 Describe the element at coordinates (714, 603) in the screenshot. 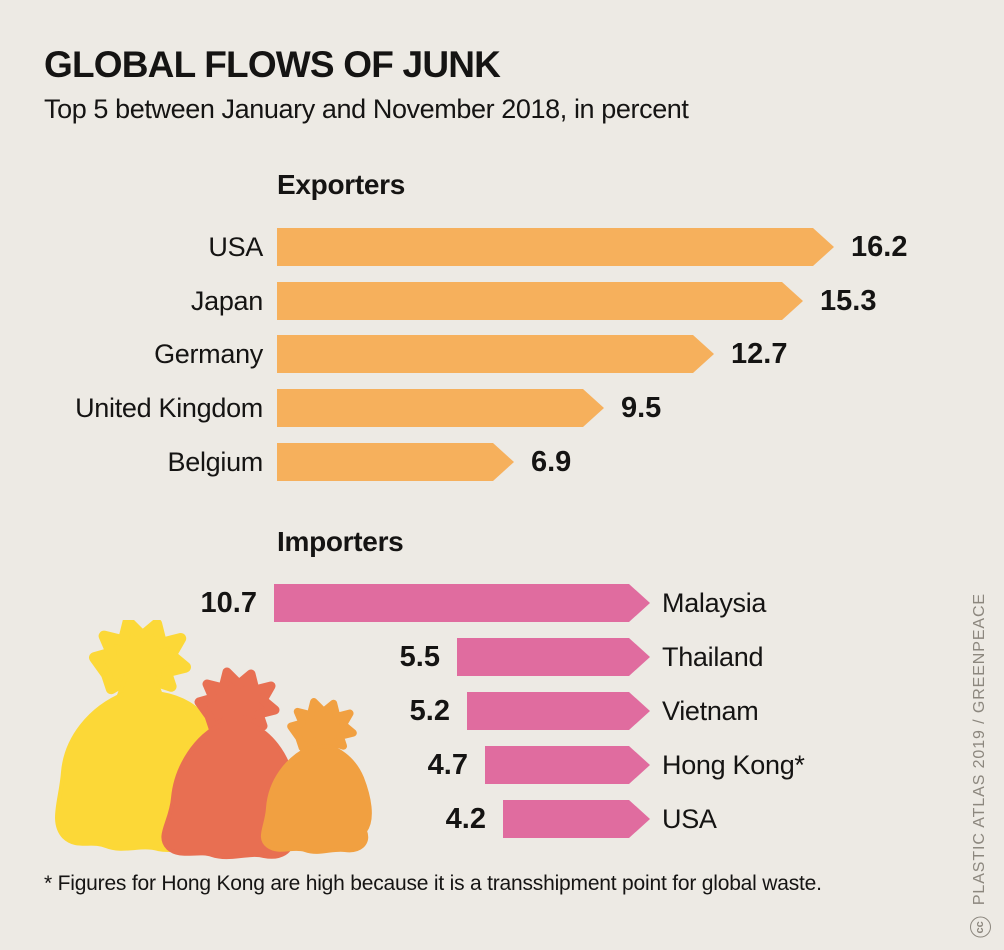

I see `importer-label: Malaysia` at that location.